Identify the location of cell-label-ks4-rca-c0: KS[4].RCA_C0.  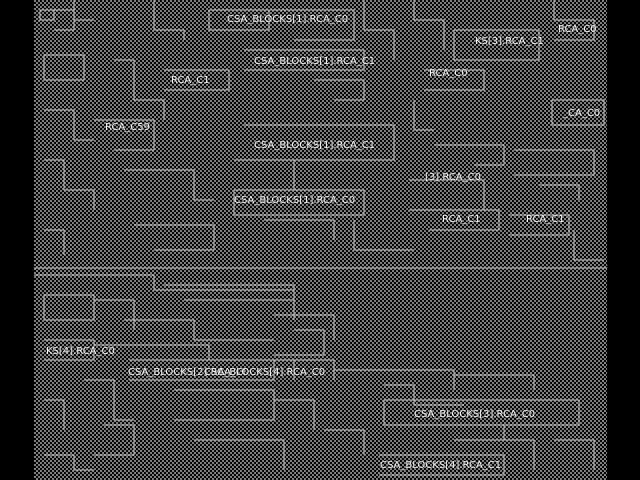
(80, 351).